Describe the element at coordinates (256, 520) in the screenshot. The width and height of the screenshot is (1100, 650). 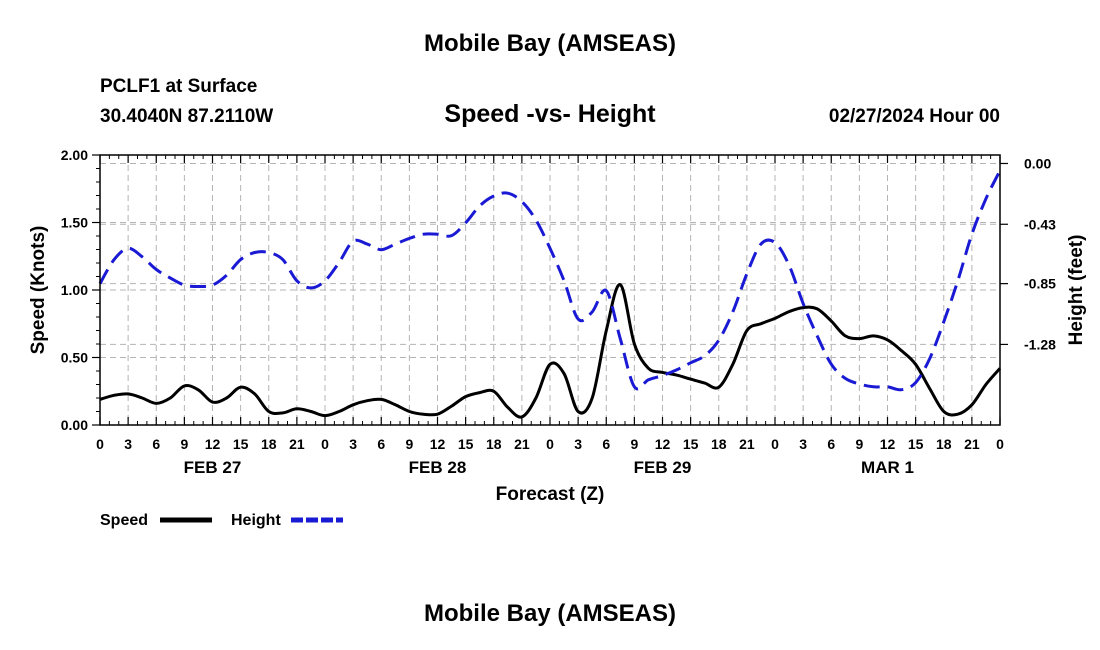
I see `legend-label-height: Height` at that location.